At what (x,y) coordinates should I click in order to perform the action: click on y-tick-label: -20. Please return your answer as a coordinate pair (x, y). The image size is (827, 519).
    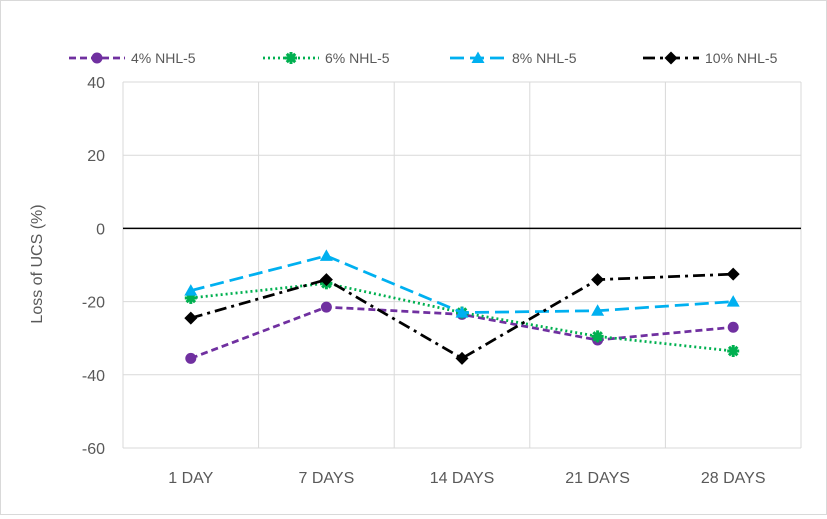
    Looking at the image, I should click on (93, 303).